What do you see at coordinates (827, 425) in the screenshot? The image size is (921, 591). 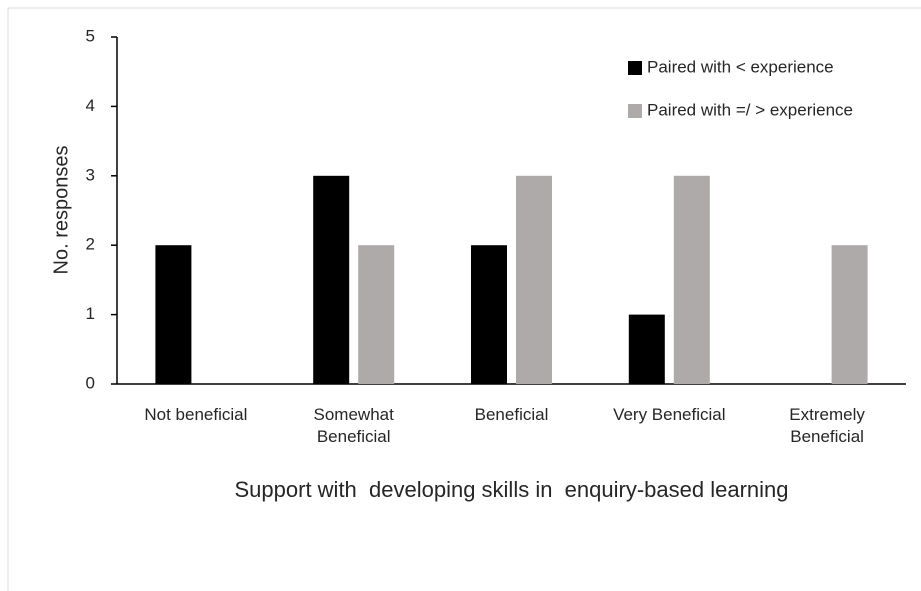 I see `x-tick-label: Extremely Beneficial` at bounding box center [827, 425].